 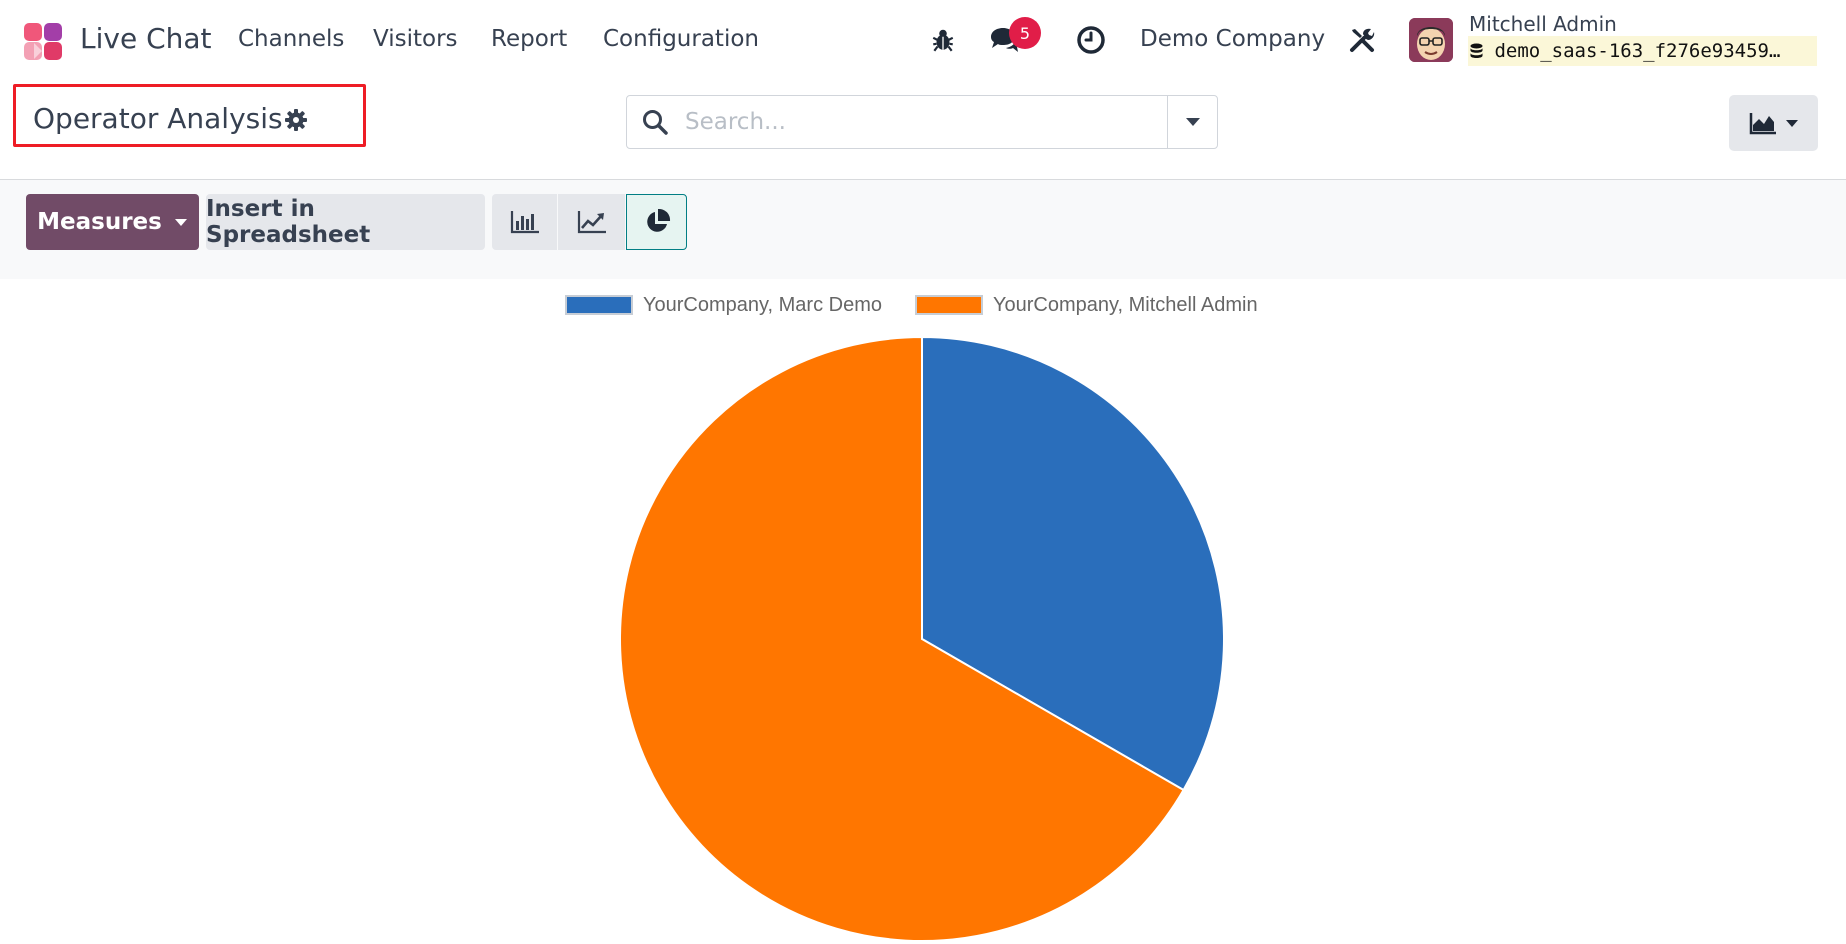 I want to click on company-switcher: Demo Company, so click(x=1233, y=39).